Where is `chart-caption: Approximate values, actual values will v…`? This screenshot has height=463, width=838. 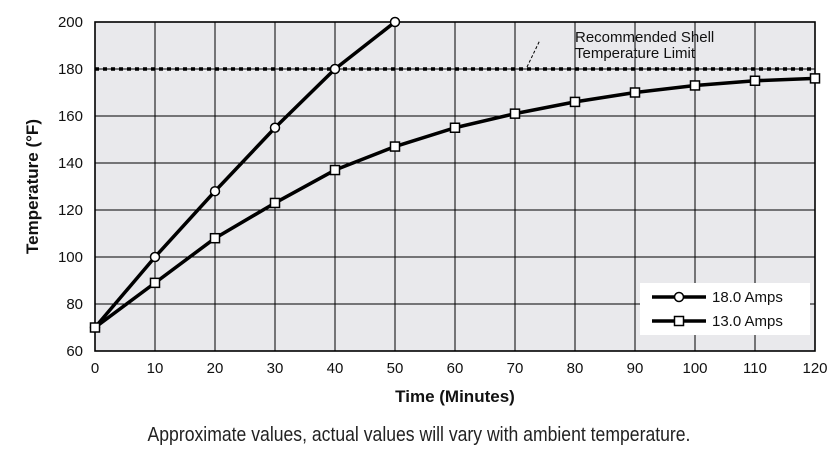
chart-caption: Approximate values, actual values will v… is located at coordinates (419, 435).